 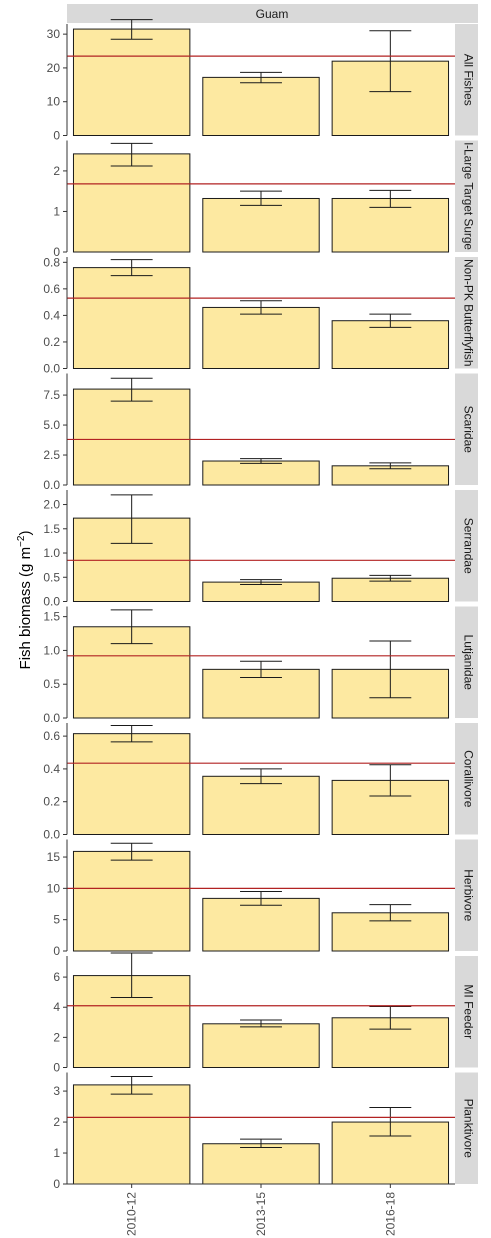 What do you see at coordinates (51, 455) in the screenshot?
I see `y-tick-label: 2.5` at bounding box center [51, 455].